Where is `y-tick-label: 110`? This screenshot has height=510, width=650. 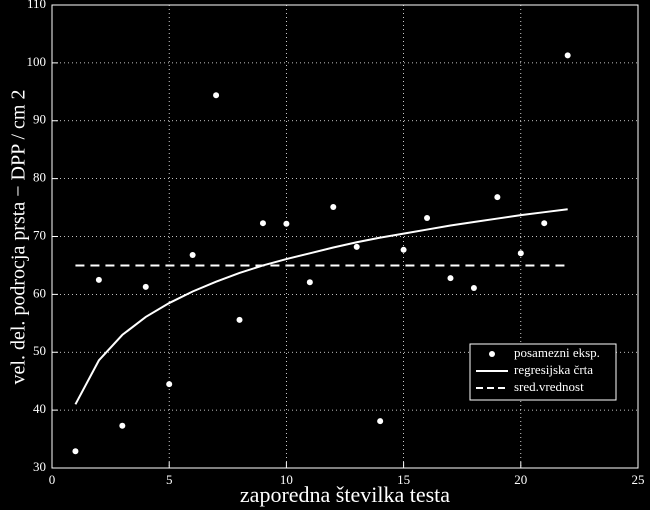 y-tick-label: 110 is located at coordinates (36, 5).